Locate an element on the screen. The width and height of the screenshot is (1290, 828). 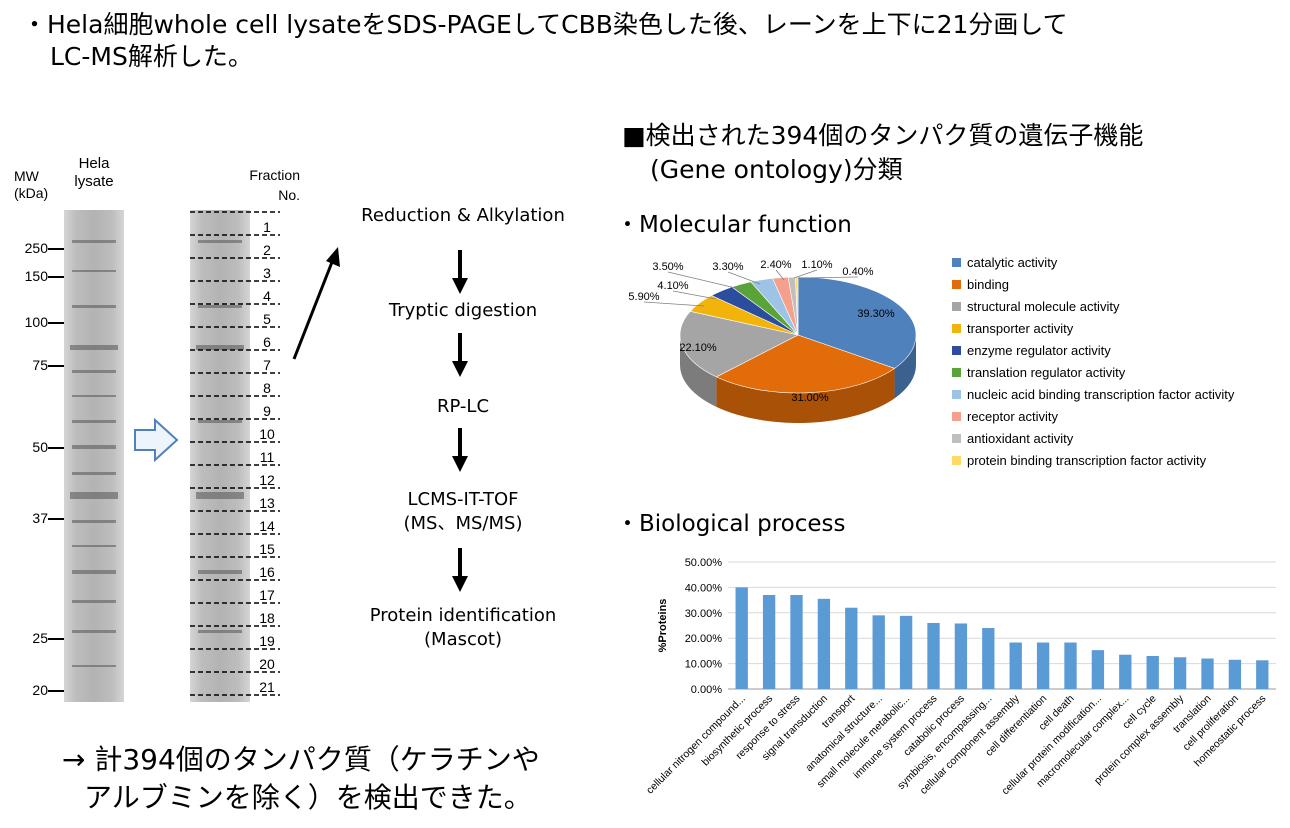
legend-label: binding is located at coordinates (988, 284).